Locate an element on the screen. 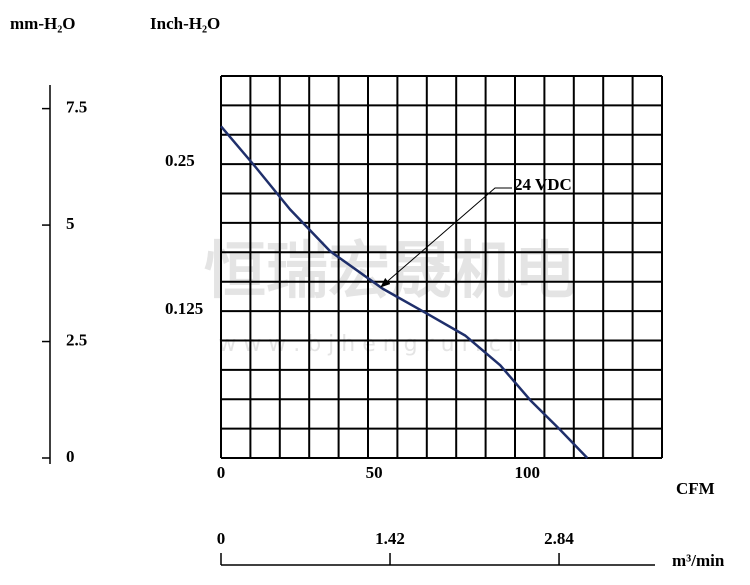 This screenshot has height=585, width=750. y-tick-label: 0 is located at coordinates (70, 456).